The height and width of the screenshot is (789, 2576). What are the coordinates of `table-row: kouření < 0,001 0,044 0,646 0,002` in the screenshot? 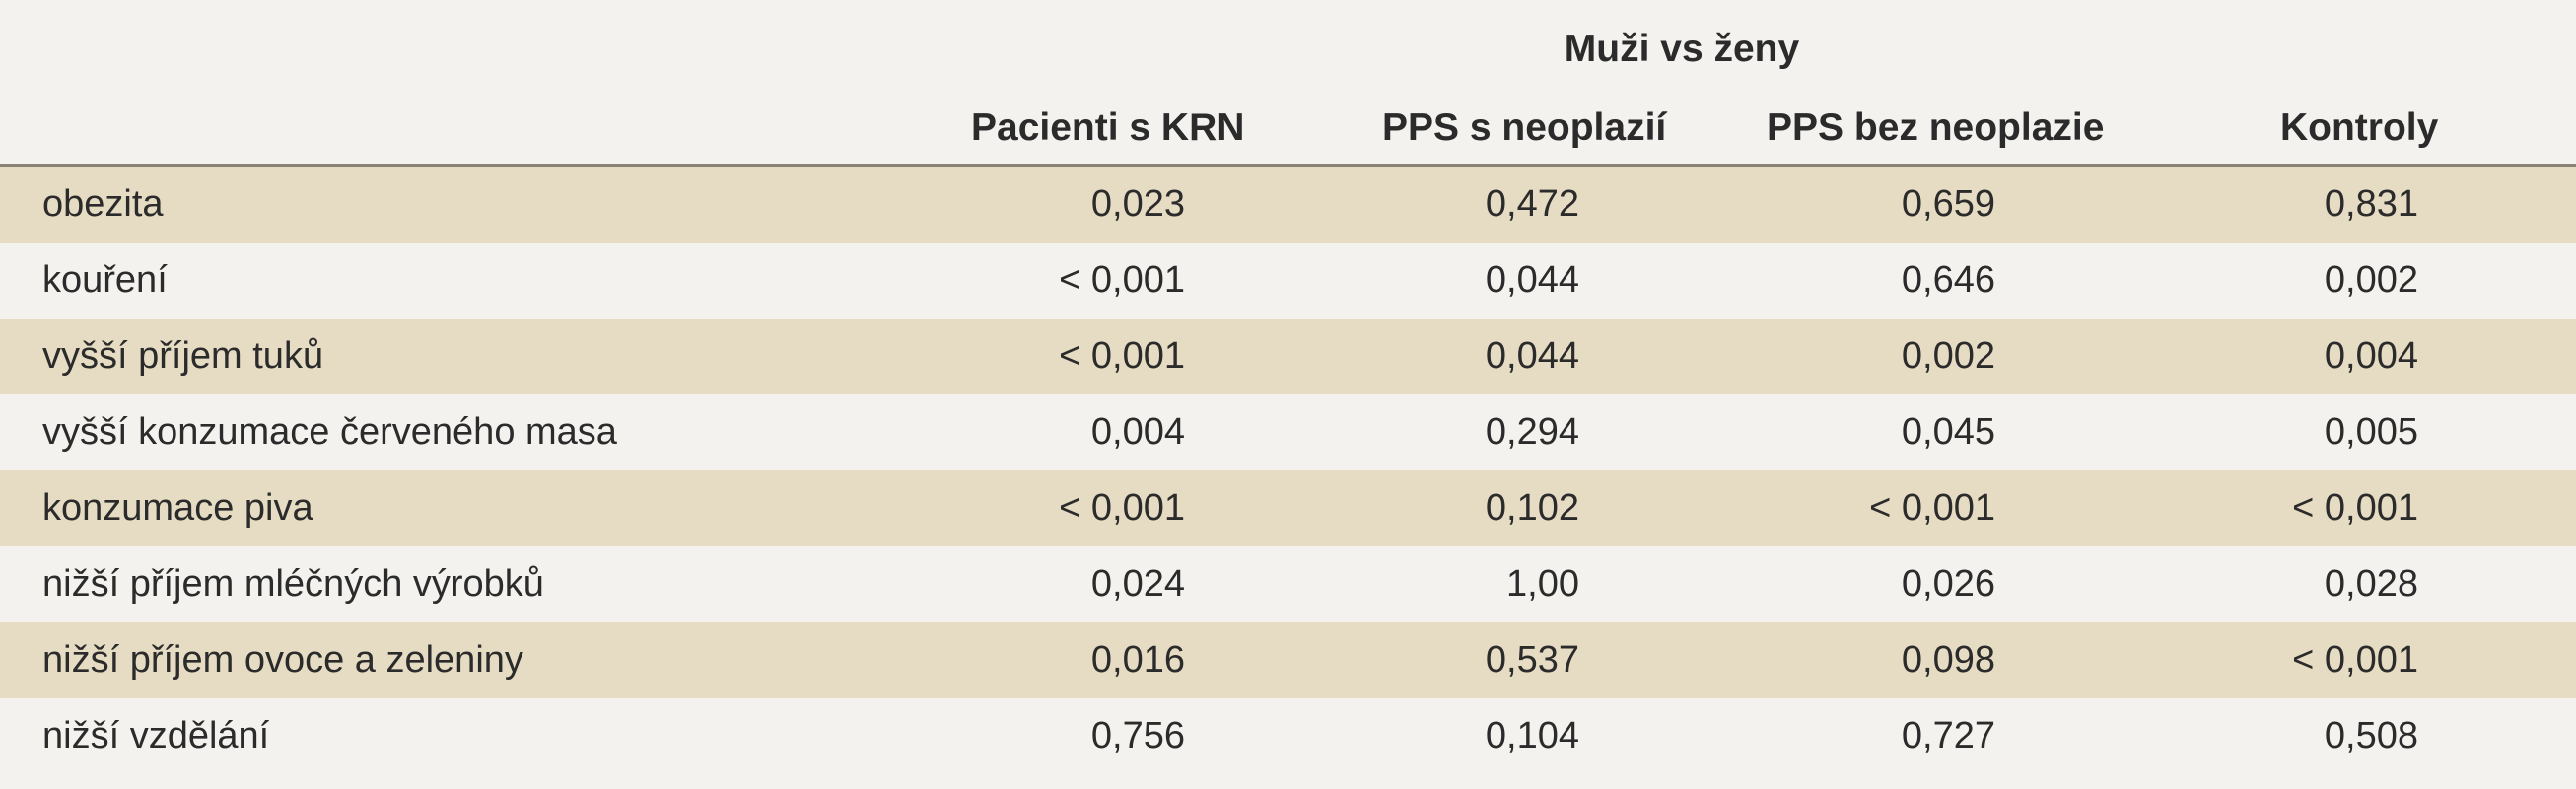 It's located at (1288, 281).